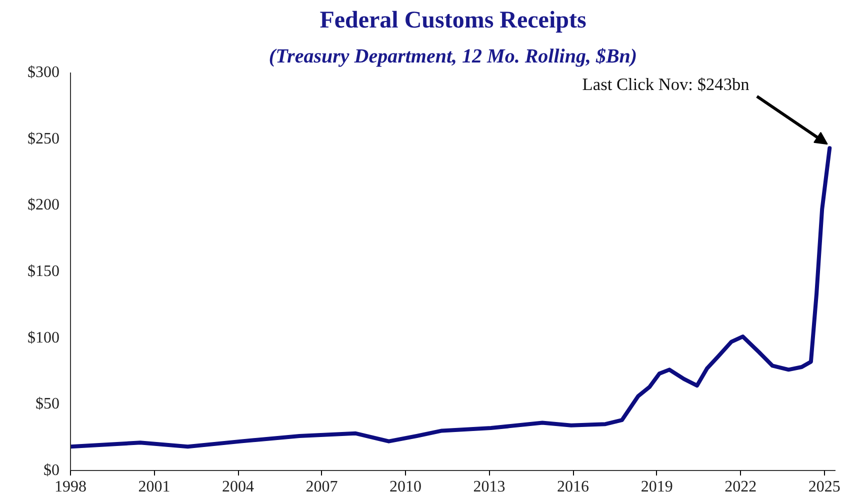 This screenshot has height=504, width=865. What do you see at coordinates (48, 404) in the screenshot?
I see `y-tick-label: $50` at bounding box center [48, 404].